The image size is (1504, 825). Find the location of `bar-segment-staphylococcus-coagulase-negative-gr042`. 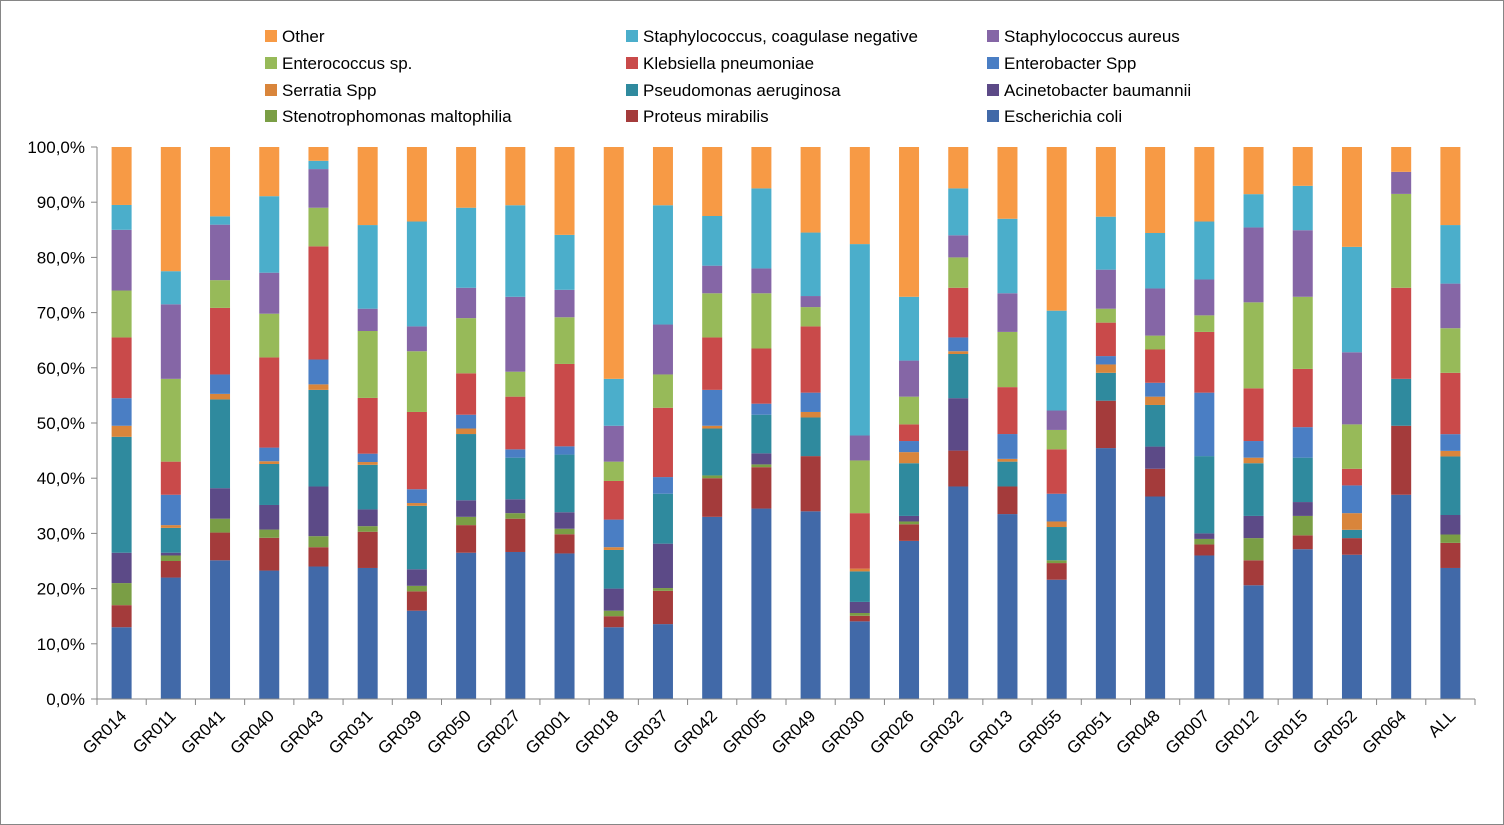

bar-segment-staphylococcus-coagulase-negative-gr042 is located at coordinates (712, 241).